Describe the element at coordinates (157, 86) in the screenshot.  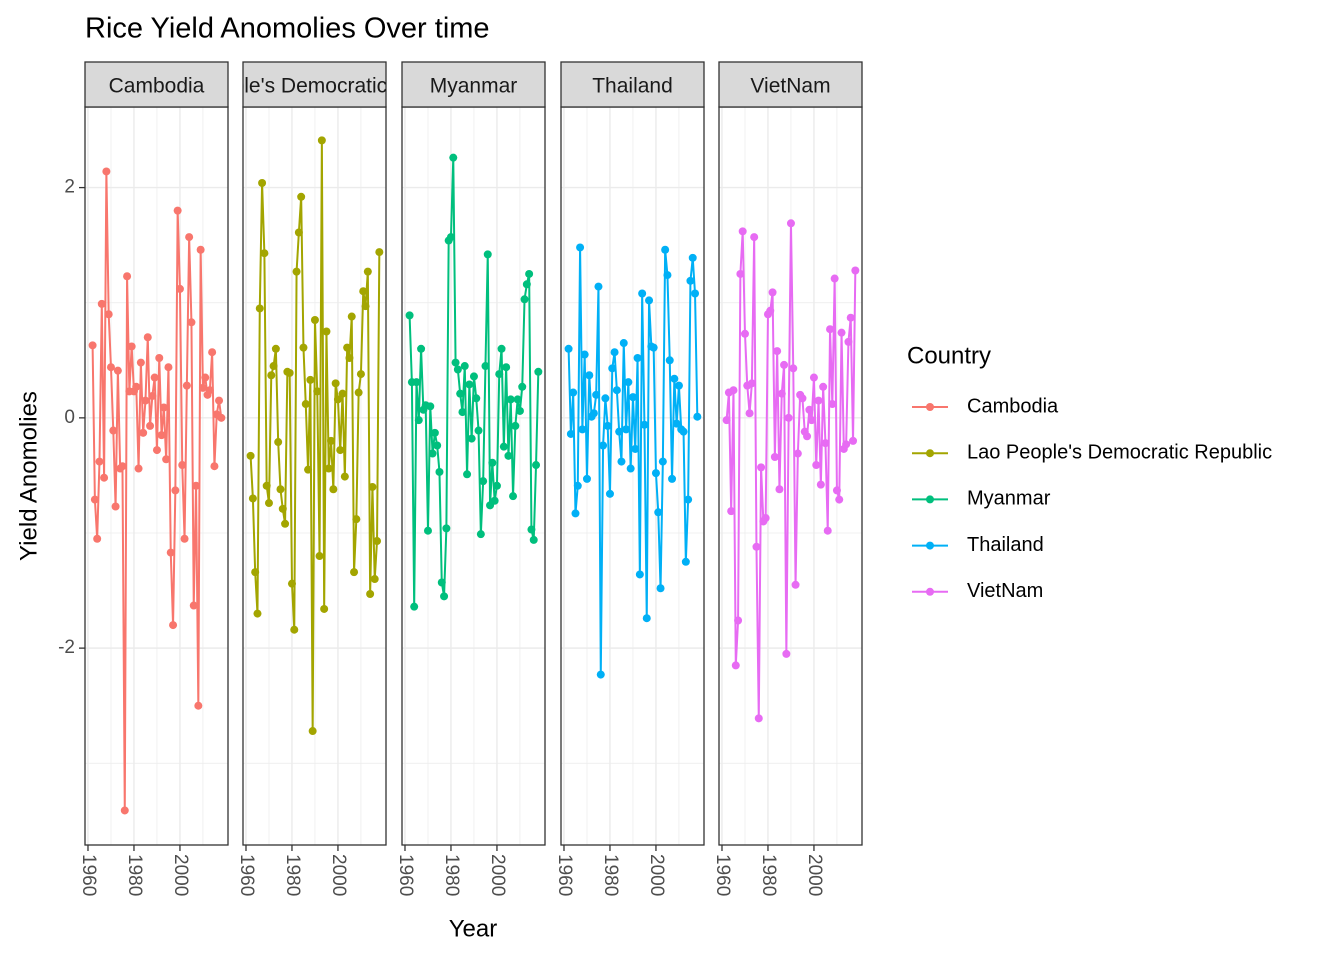
I see `facet-label: Cambodia` at that location.